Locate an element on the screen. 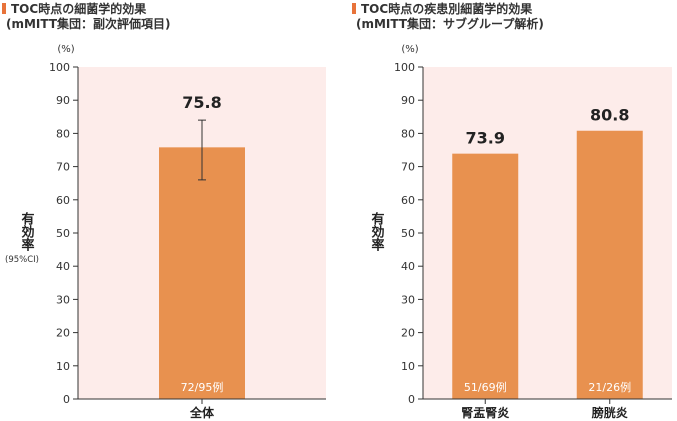  right-x-tick-label: 膀胱炎 is located at coordinates (609, 412).